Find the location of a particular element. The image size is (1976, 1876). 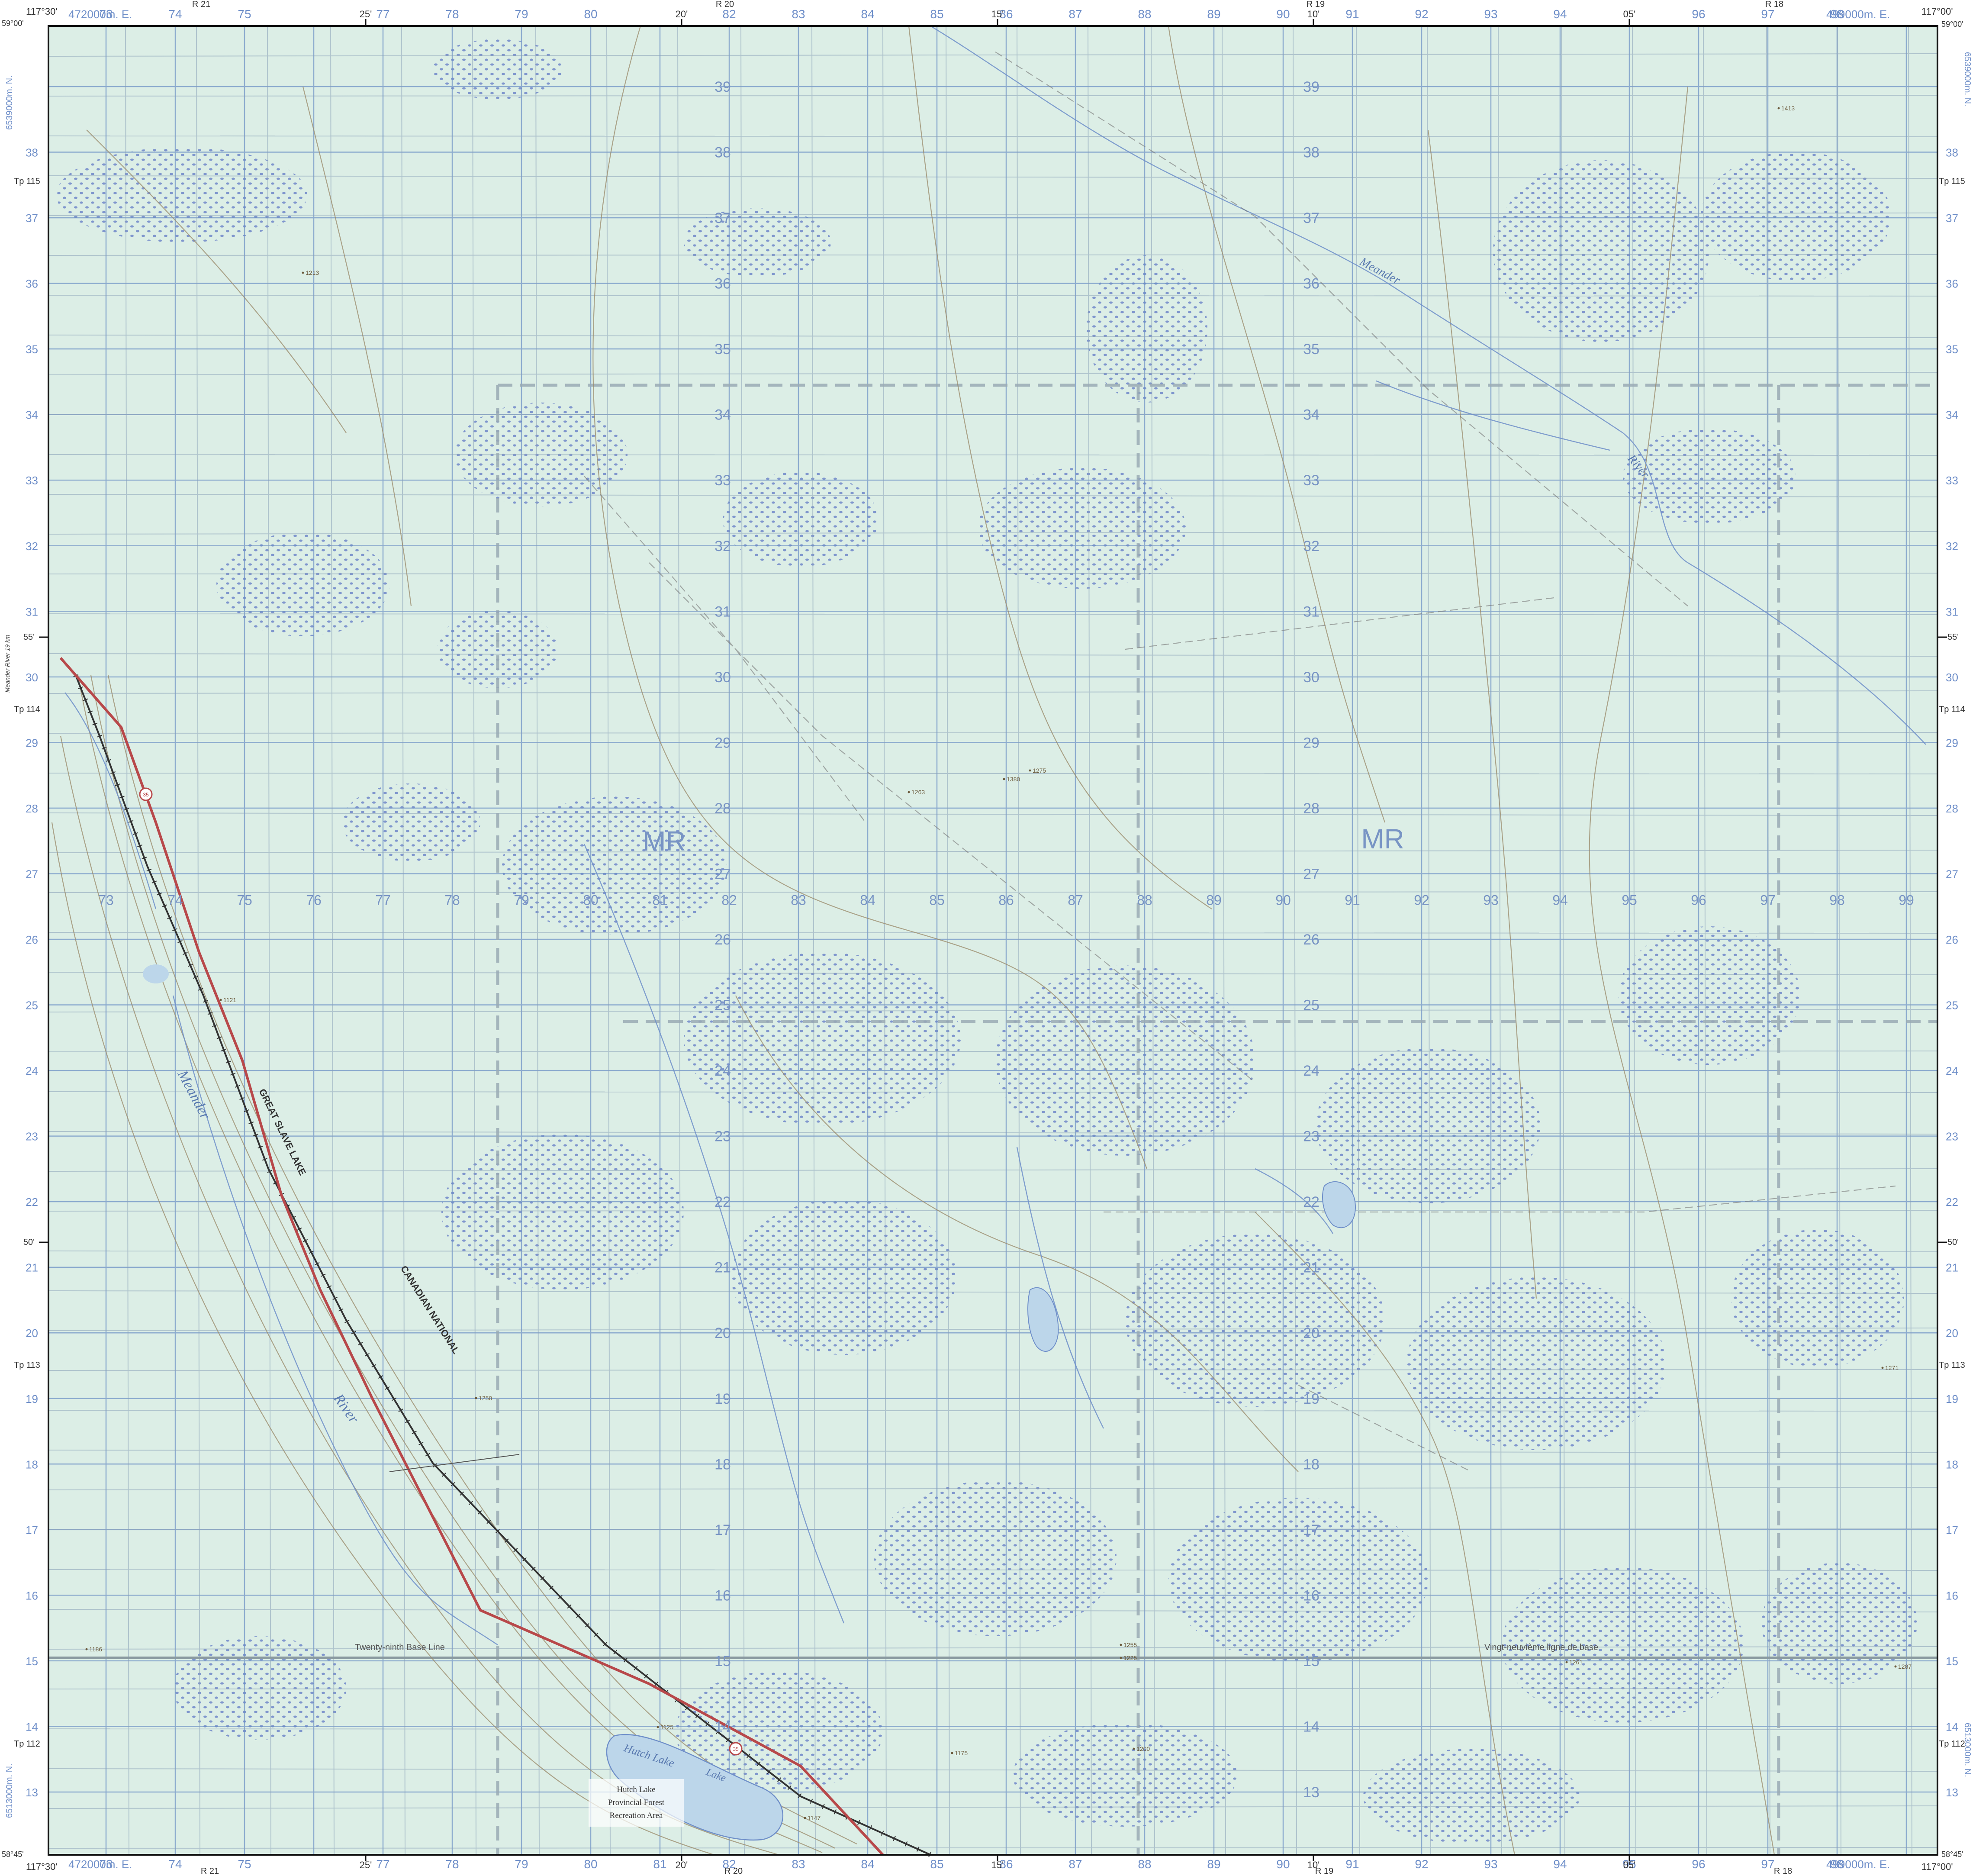

spot-height-label: 1121 is located at coordinates (230, 1000).